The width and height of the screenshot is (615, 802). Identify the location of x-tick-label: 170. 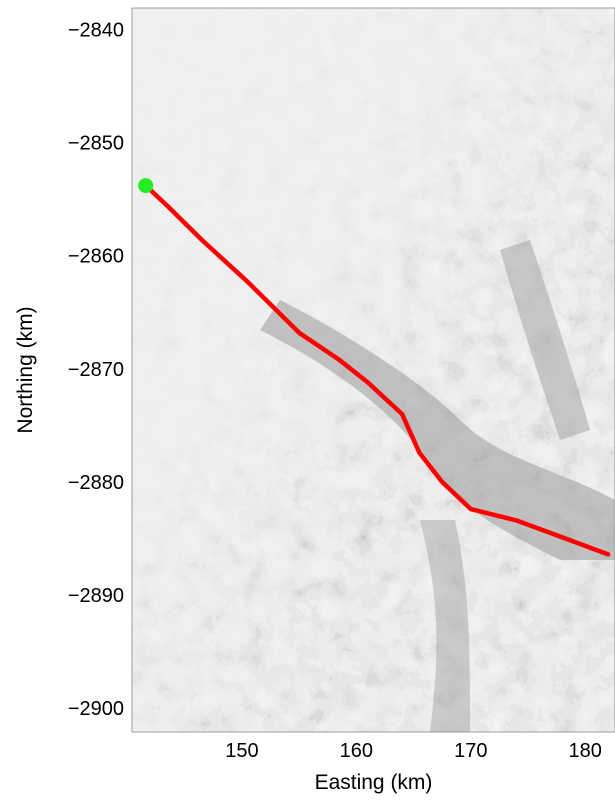
(470, 751).